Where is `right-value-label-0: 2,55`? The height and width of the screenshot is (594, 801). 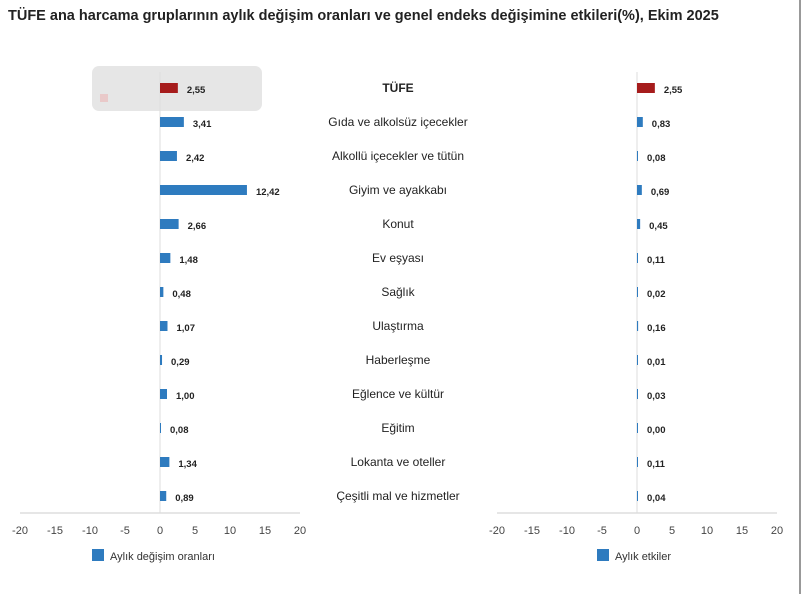
right-value-label-0: 2,55 is located at coordinates (673, 90).